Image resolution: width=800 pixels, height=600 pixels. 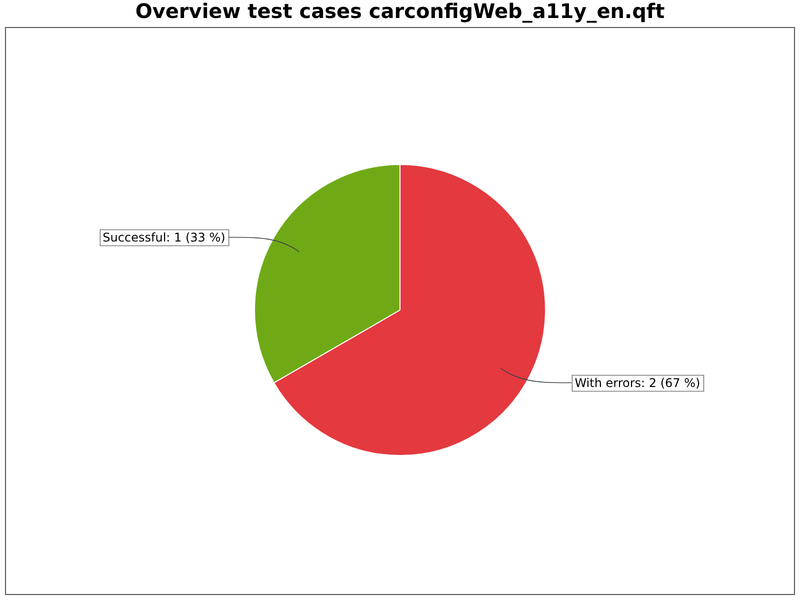 What do you see at coordinates (400, 12) in the screenshot?
I see `chart-title: Overview test cases carconfigWeb_a11y_en.qft` at bounding box center [400, 12].